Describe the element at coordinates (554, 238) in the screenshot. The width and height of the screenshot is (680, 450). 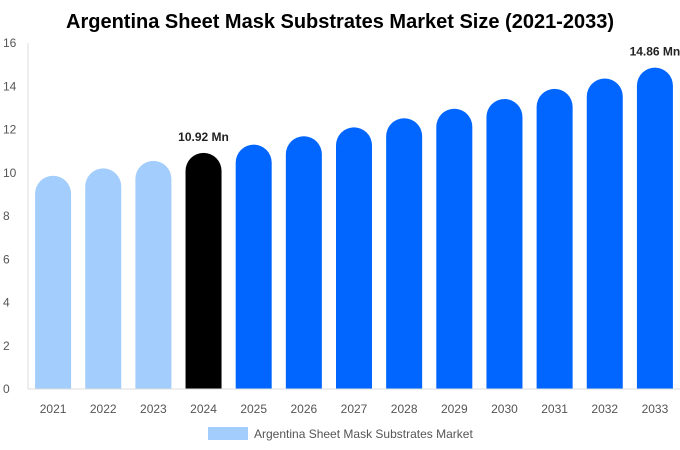
I see `bar-2031` at that location.